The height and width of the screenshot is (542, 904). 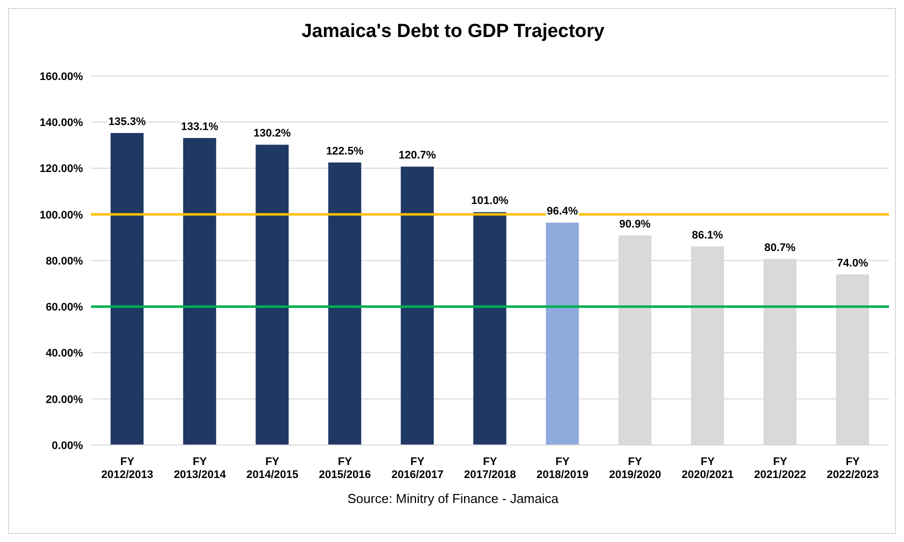 What do you see at coordinates (635, 468) in the screenshot?
I see `x-tick-label: FY 2019/2020` at bounding box center [635, 468].